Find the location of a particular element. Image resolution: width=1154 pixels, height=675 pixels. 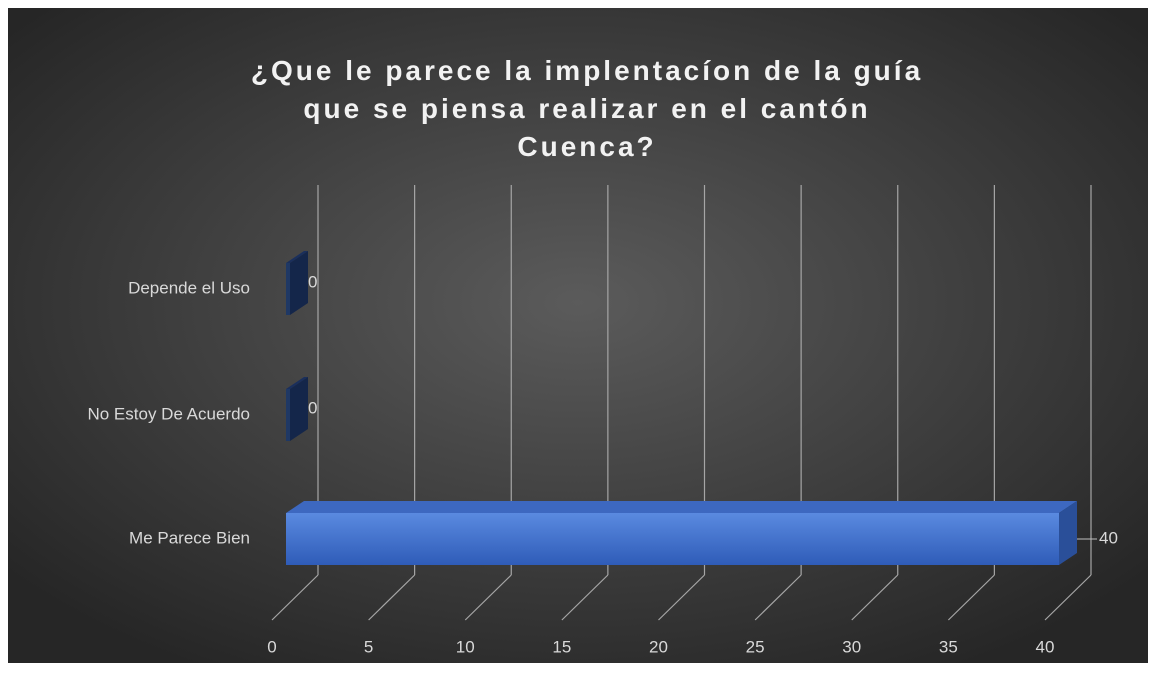

x-tick-label: 35 is located at coordinates (948, 646).